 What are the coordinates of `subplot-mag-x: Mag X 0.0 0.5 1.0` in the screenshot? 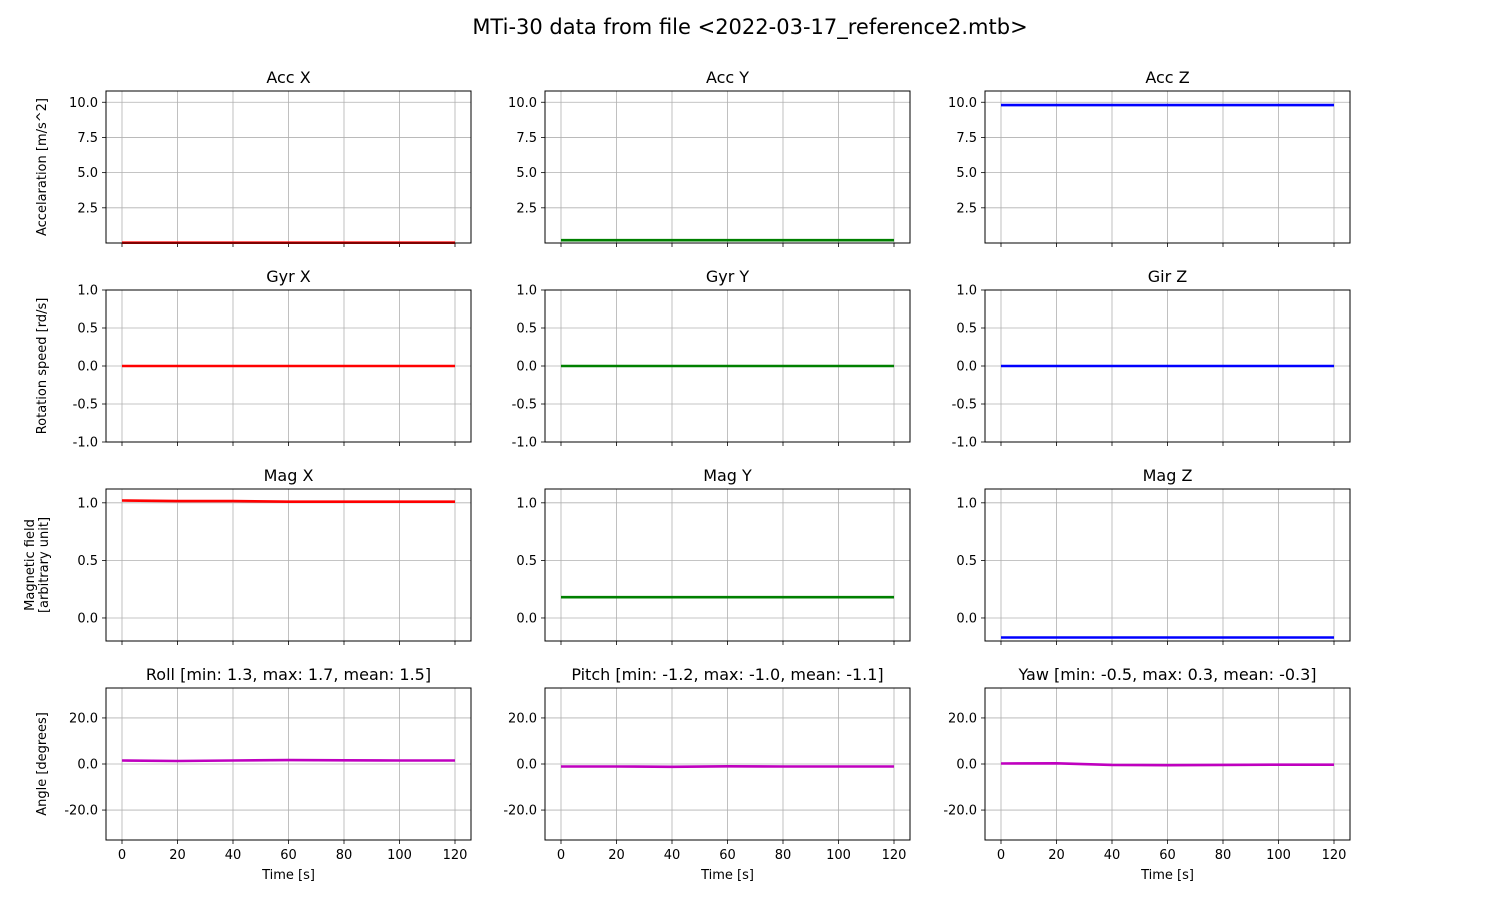 It's located at (274, 555).